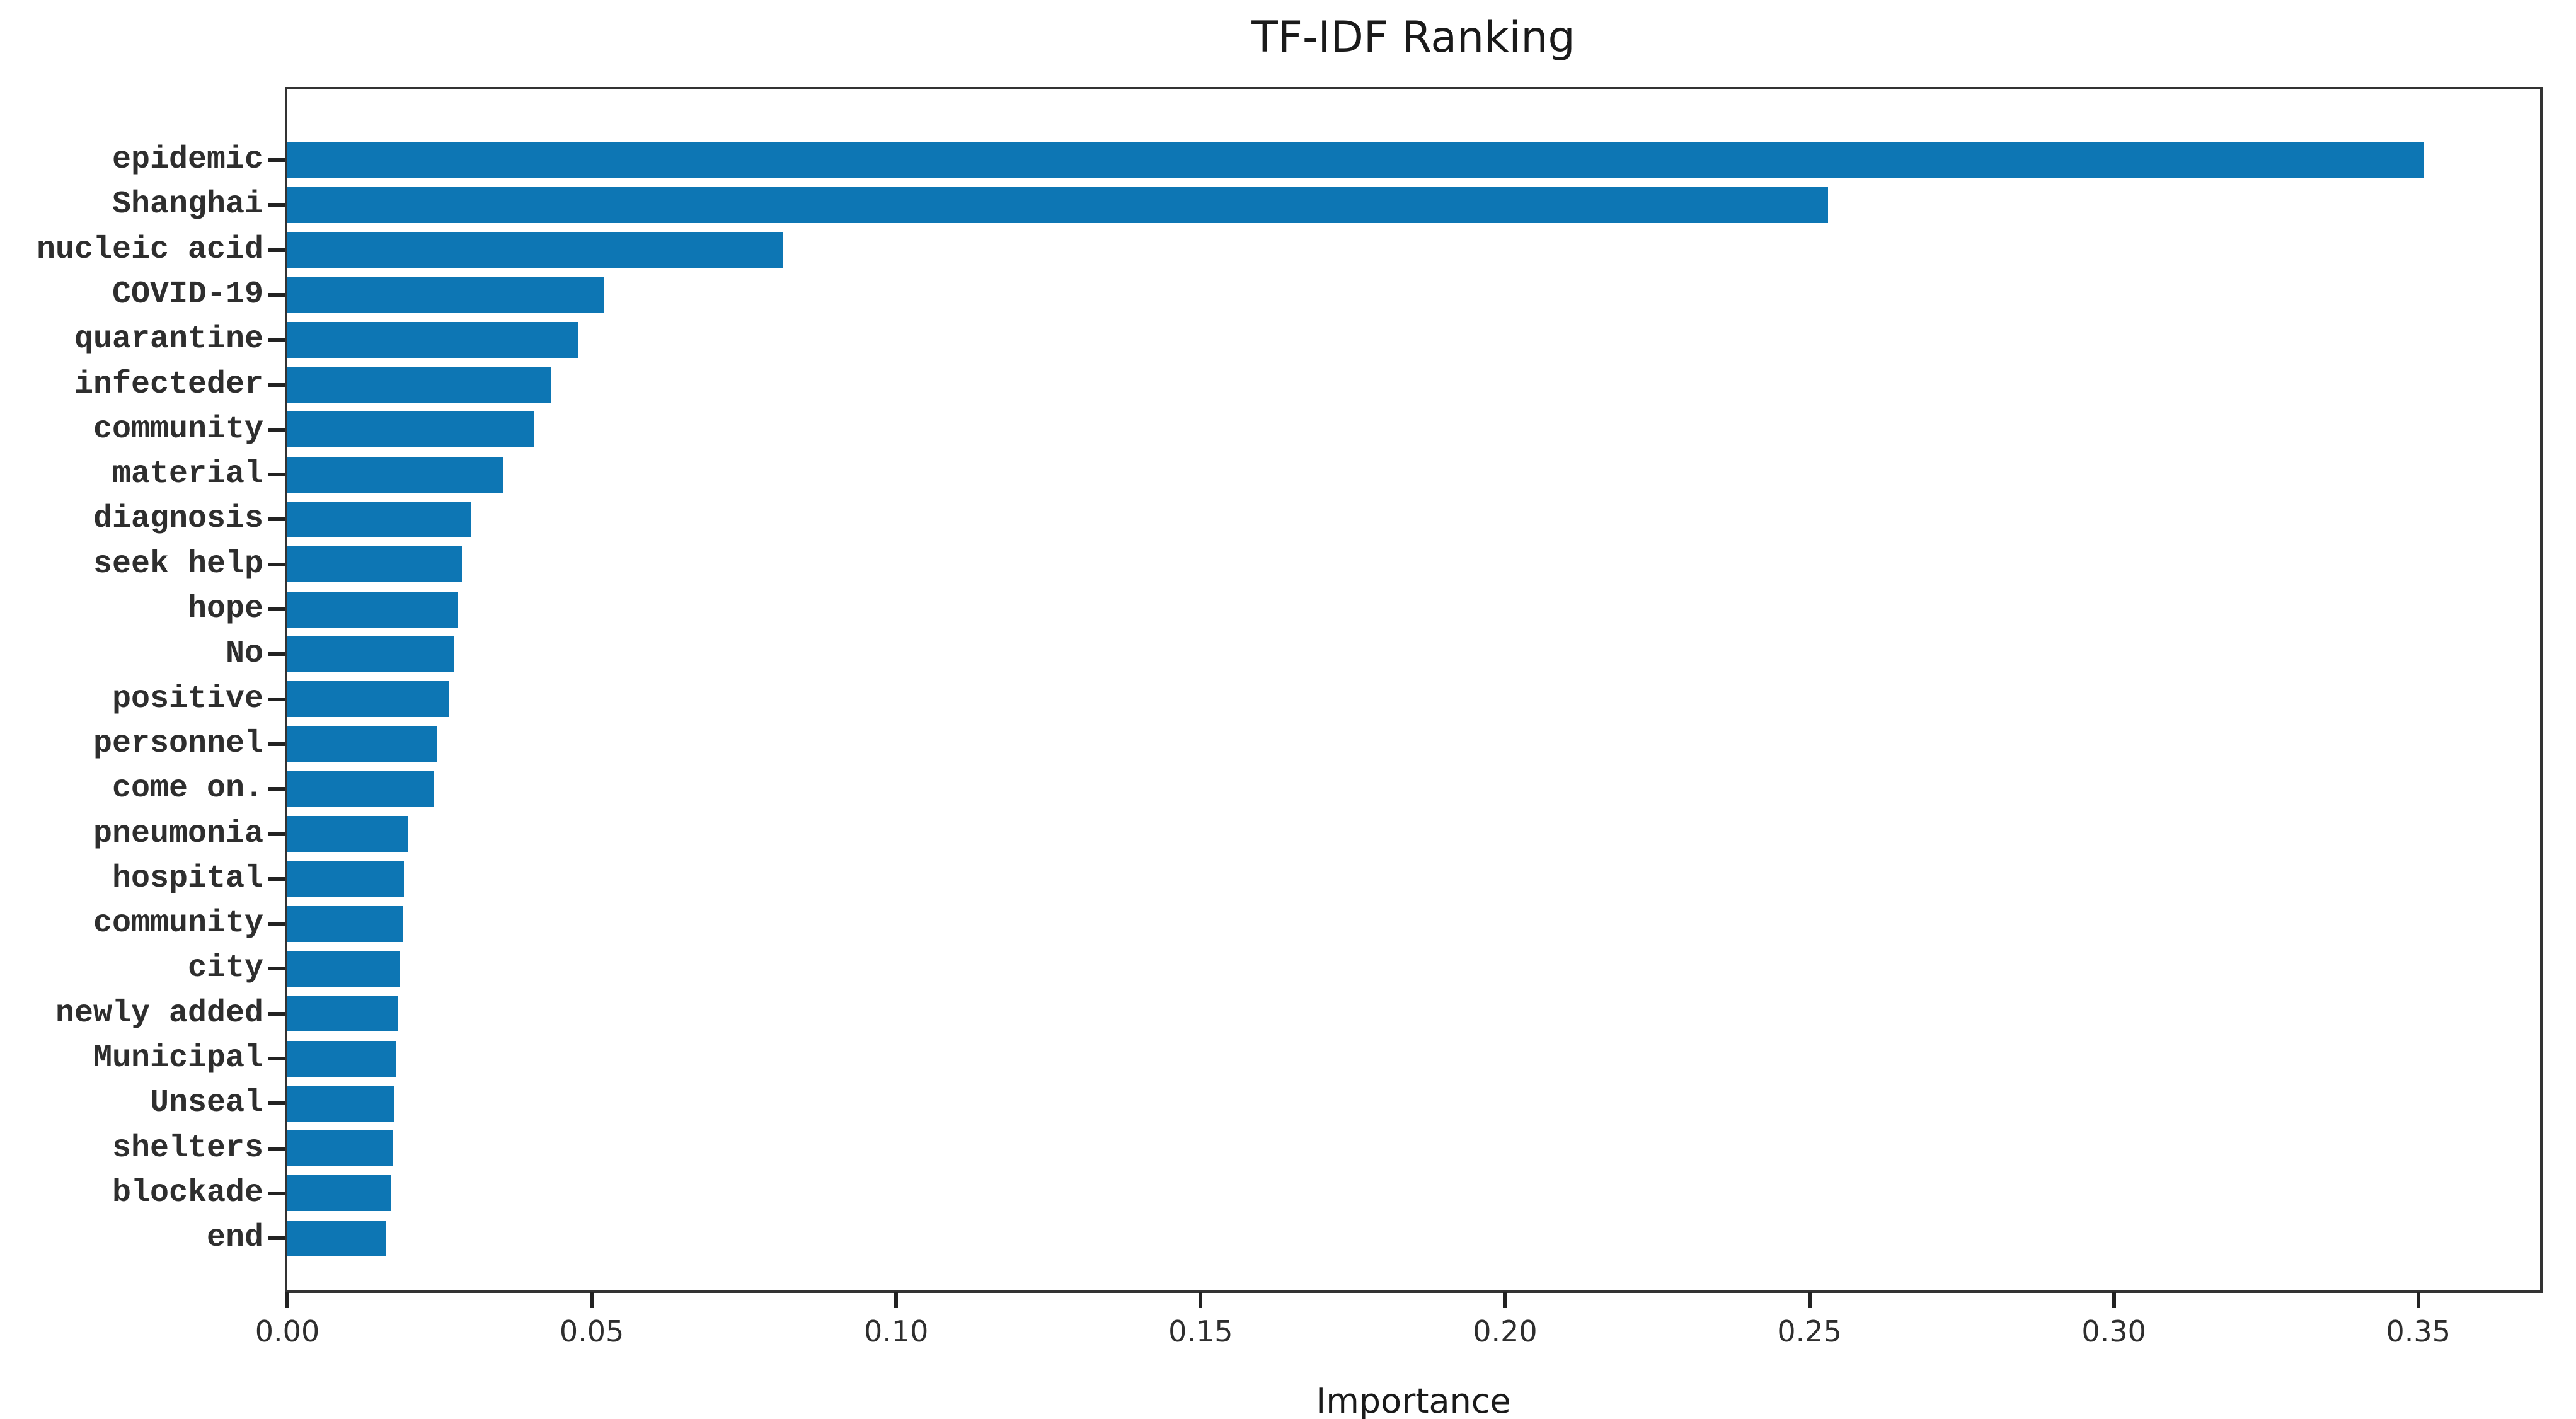  Describe the element at coordinates (340, 1103) in the screenshot. I see `bar-unseal` at that location.